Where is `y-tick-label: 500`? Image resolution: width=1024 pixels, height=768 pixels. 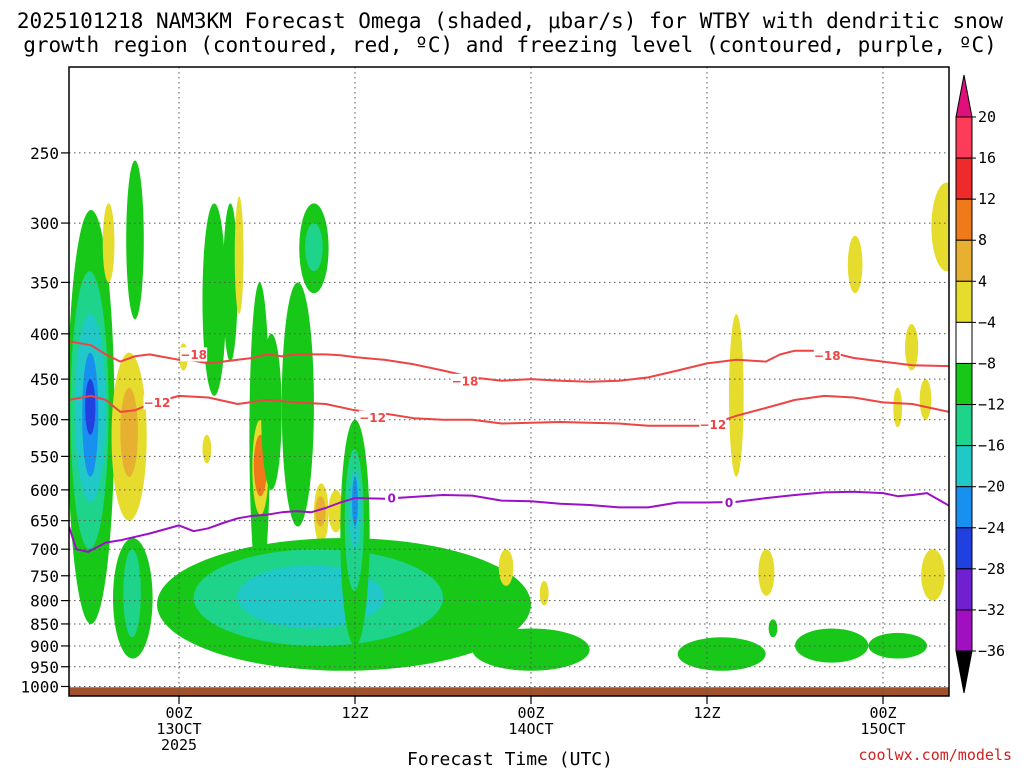 y-tick-label: 500 is located at coordinates (44, 420).